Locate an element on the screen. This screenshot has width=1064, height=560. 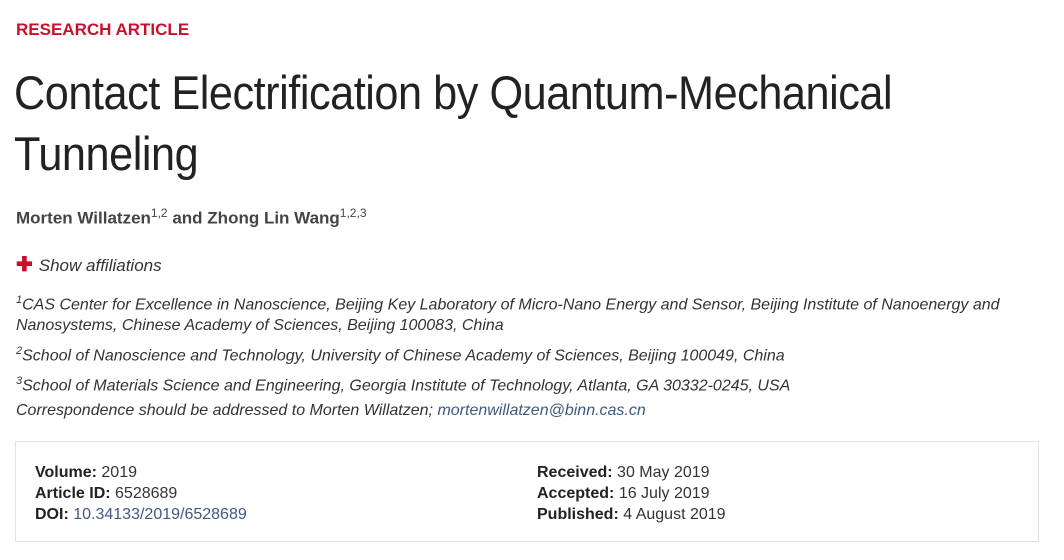
correspondence-email-link: mortenwillatzen@binn.cas.cn is located at coordinates (541, 410).